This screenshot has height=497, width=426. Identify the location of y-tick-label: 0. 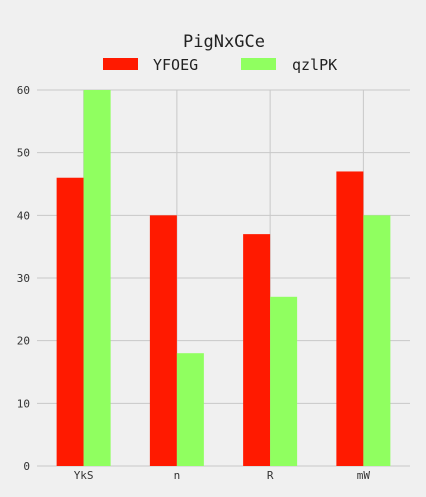
(26, 466).